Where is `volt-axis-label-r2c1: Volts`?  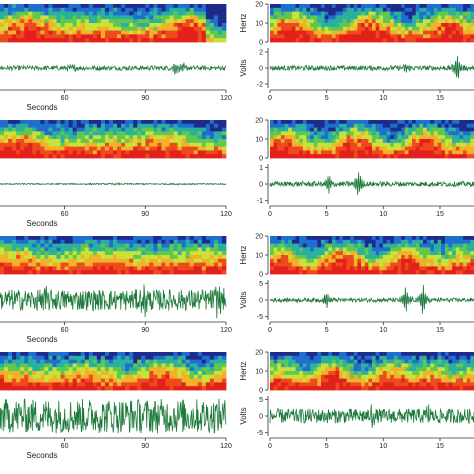 volt-axis-label-r2c1: Volts is located at coordinates (243, 299).